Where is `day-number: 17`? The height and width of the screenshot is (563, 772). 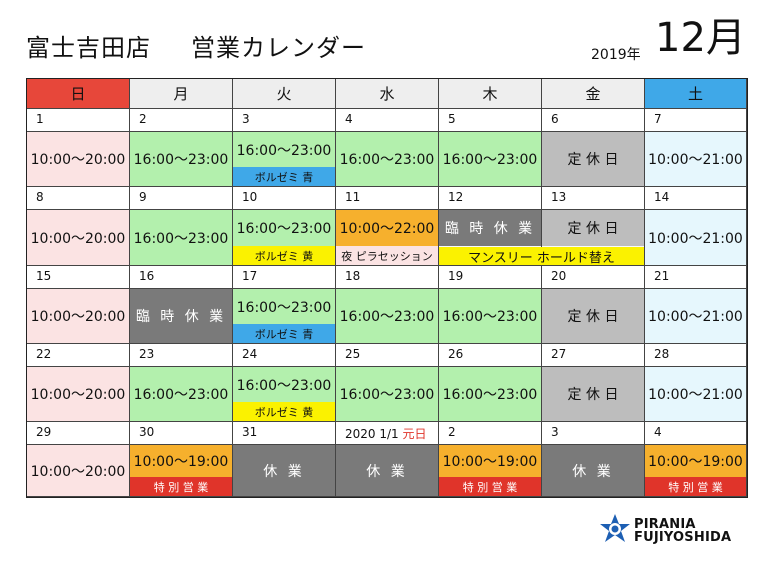 day-number: 17 is located at coordinates (284, 277).